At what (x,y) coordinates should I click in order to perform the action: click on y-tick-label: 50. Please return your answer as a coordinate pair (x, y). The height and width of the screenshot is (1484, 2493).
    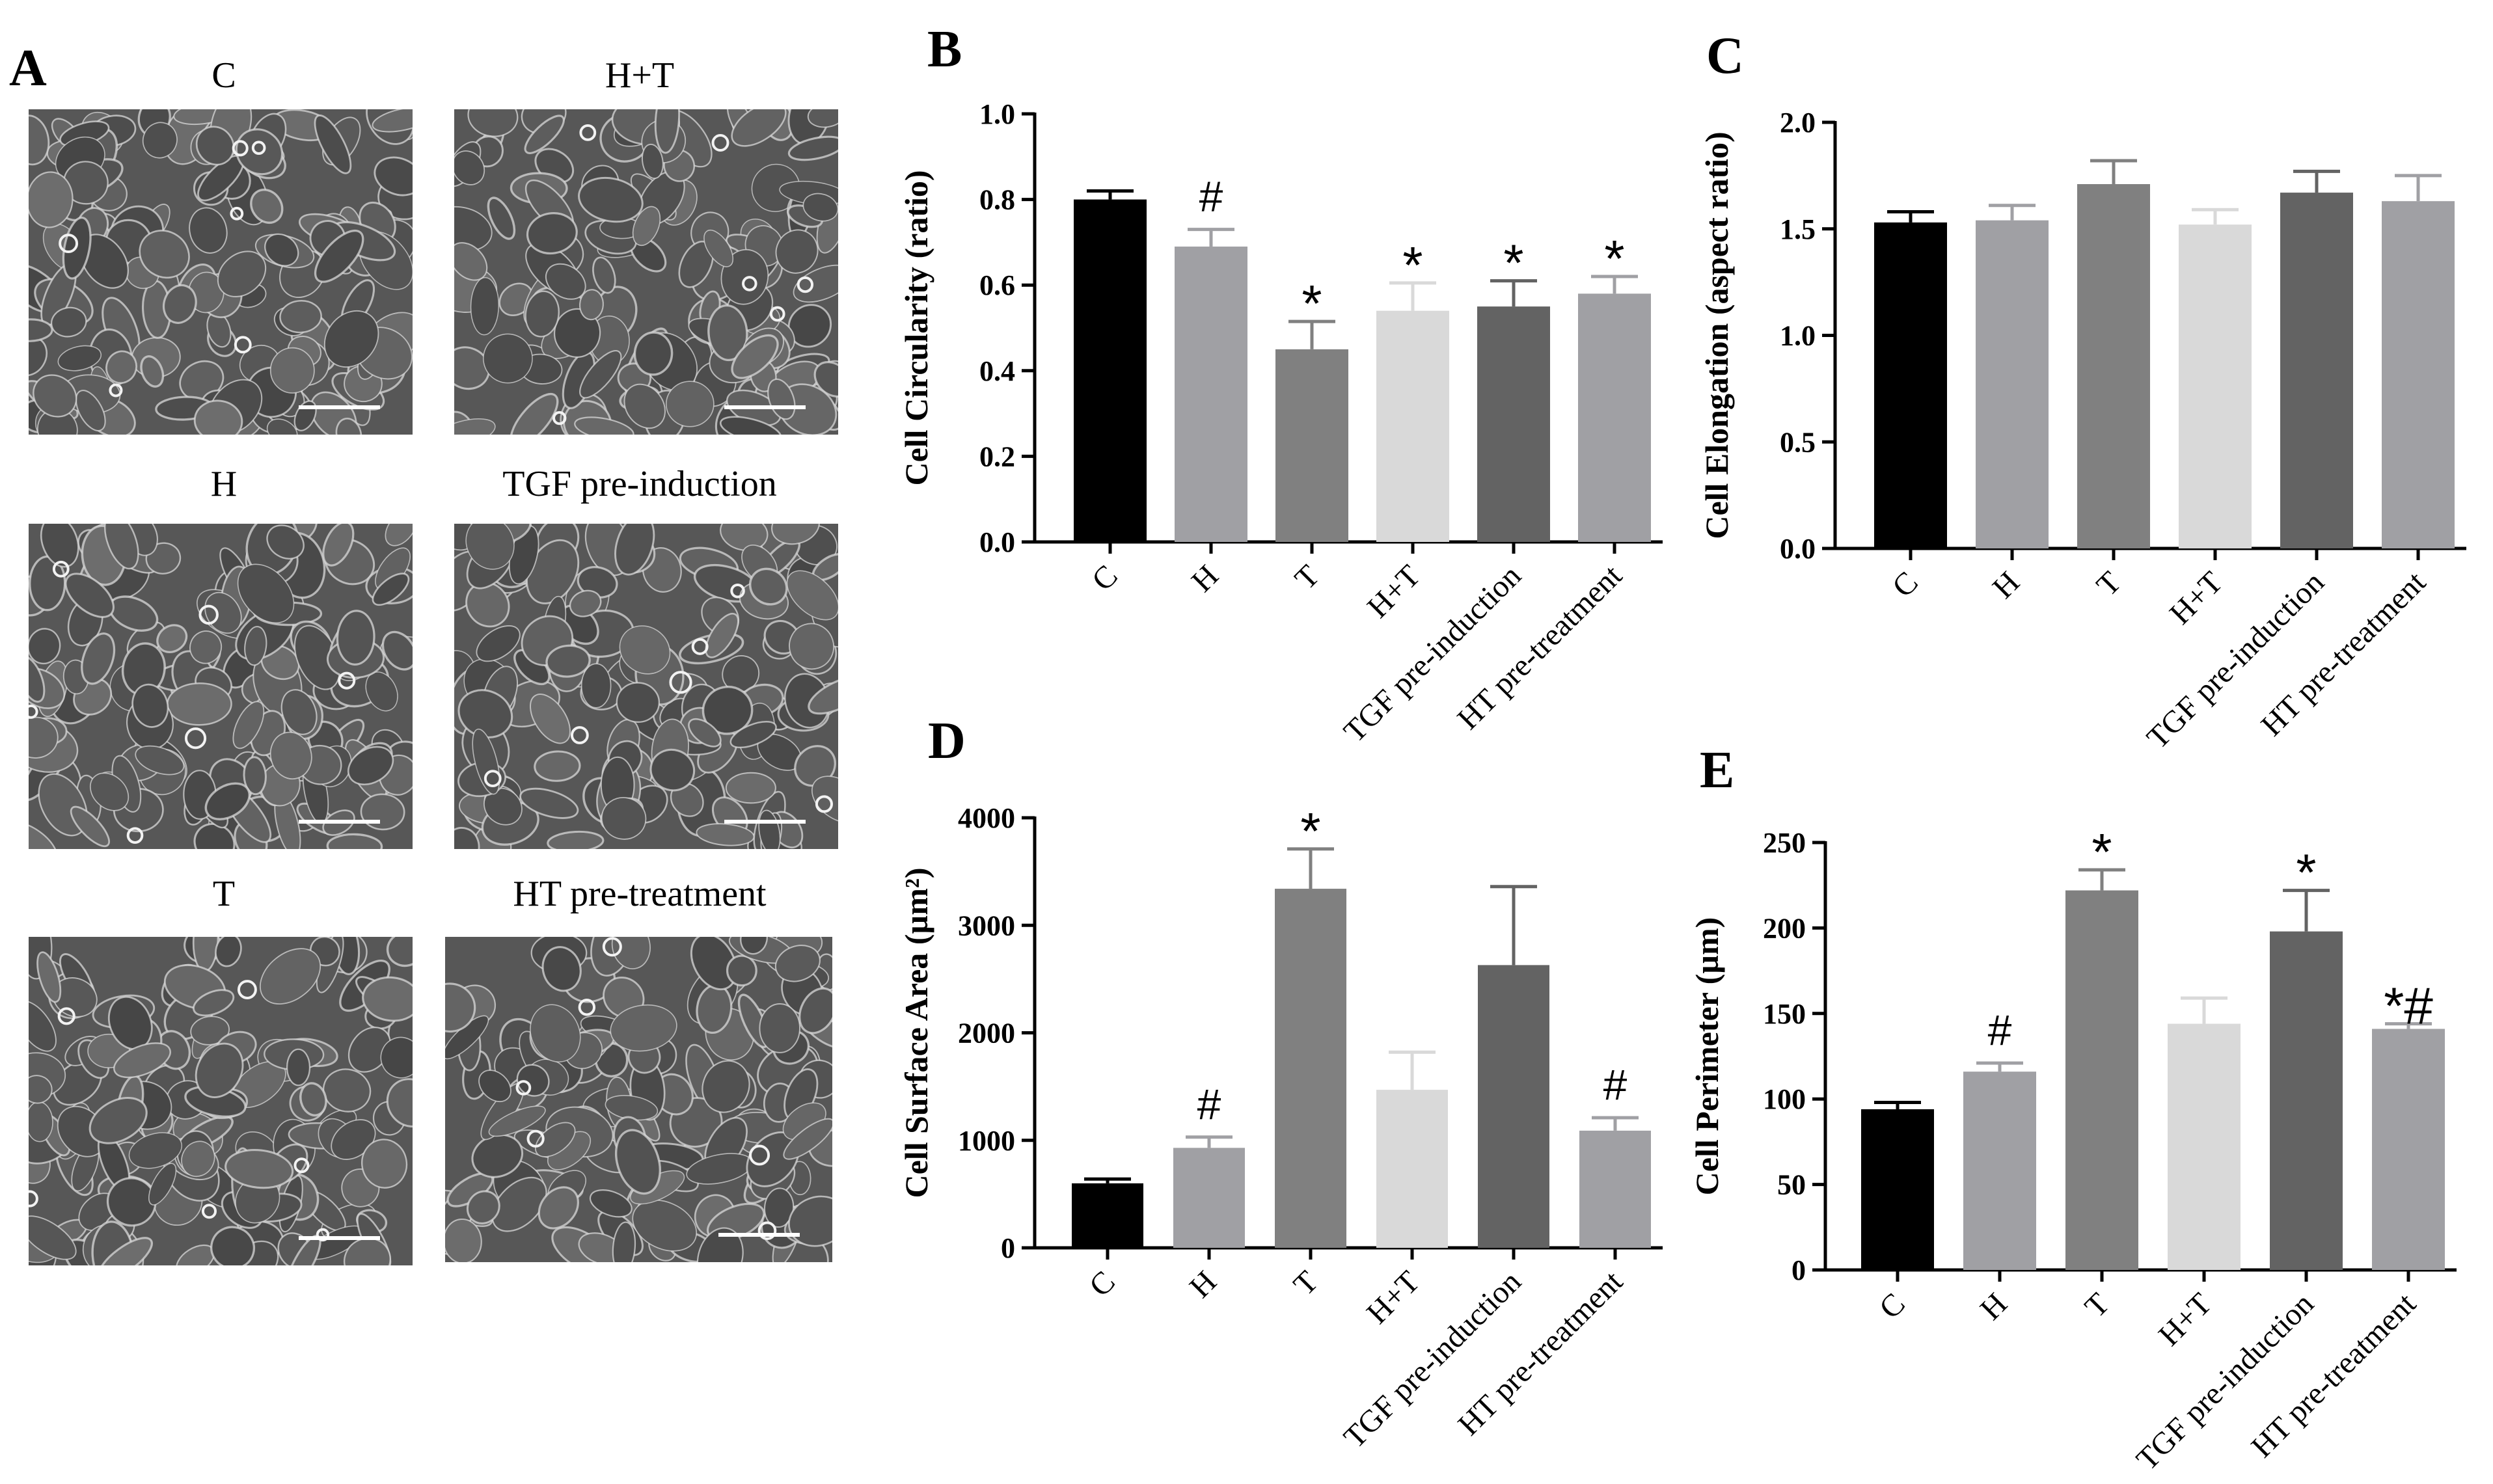
    Looking at the image, I should click on (1791, 1185).